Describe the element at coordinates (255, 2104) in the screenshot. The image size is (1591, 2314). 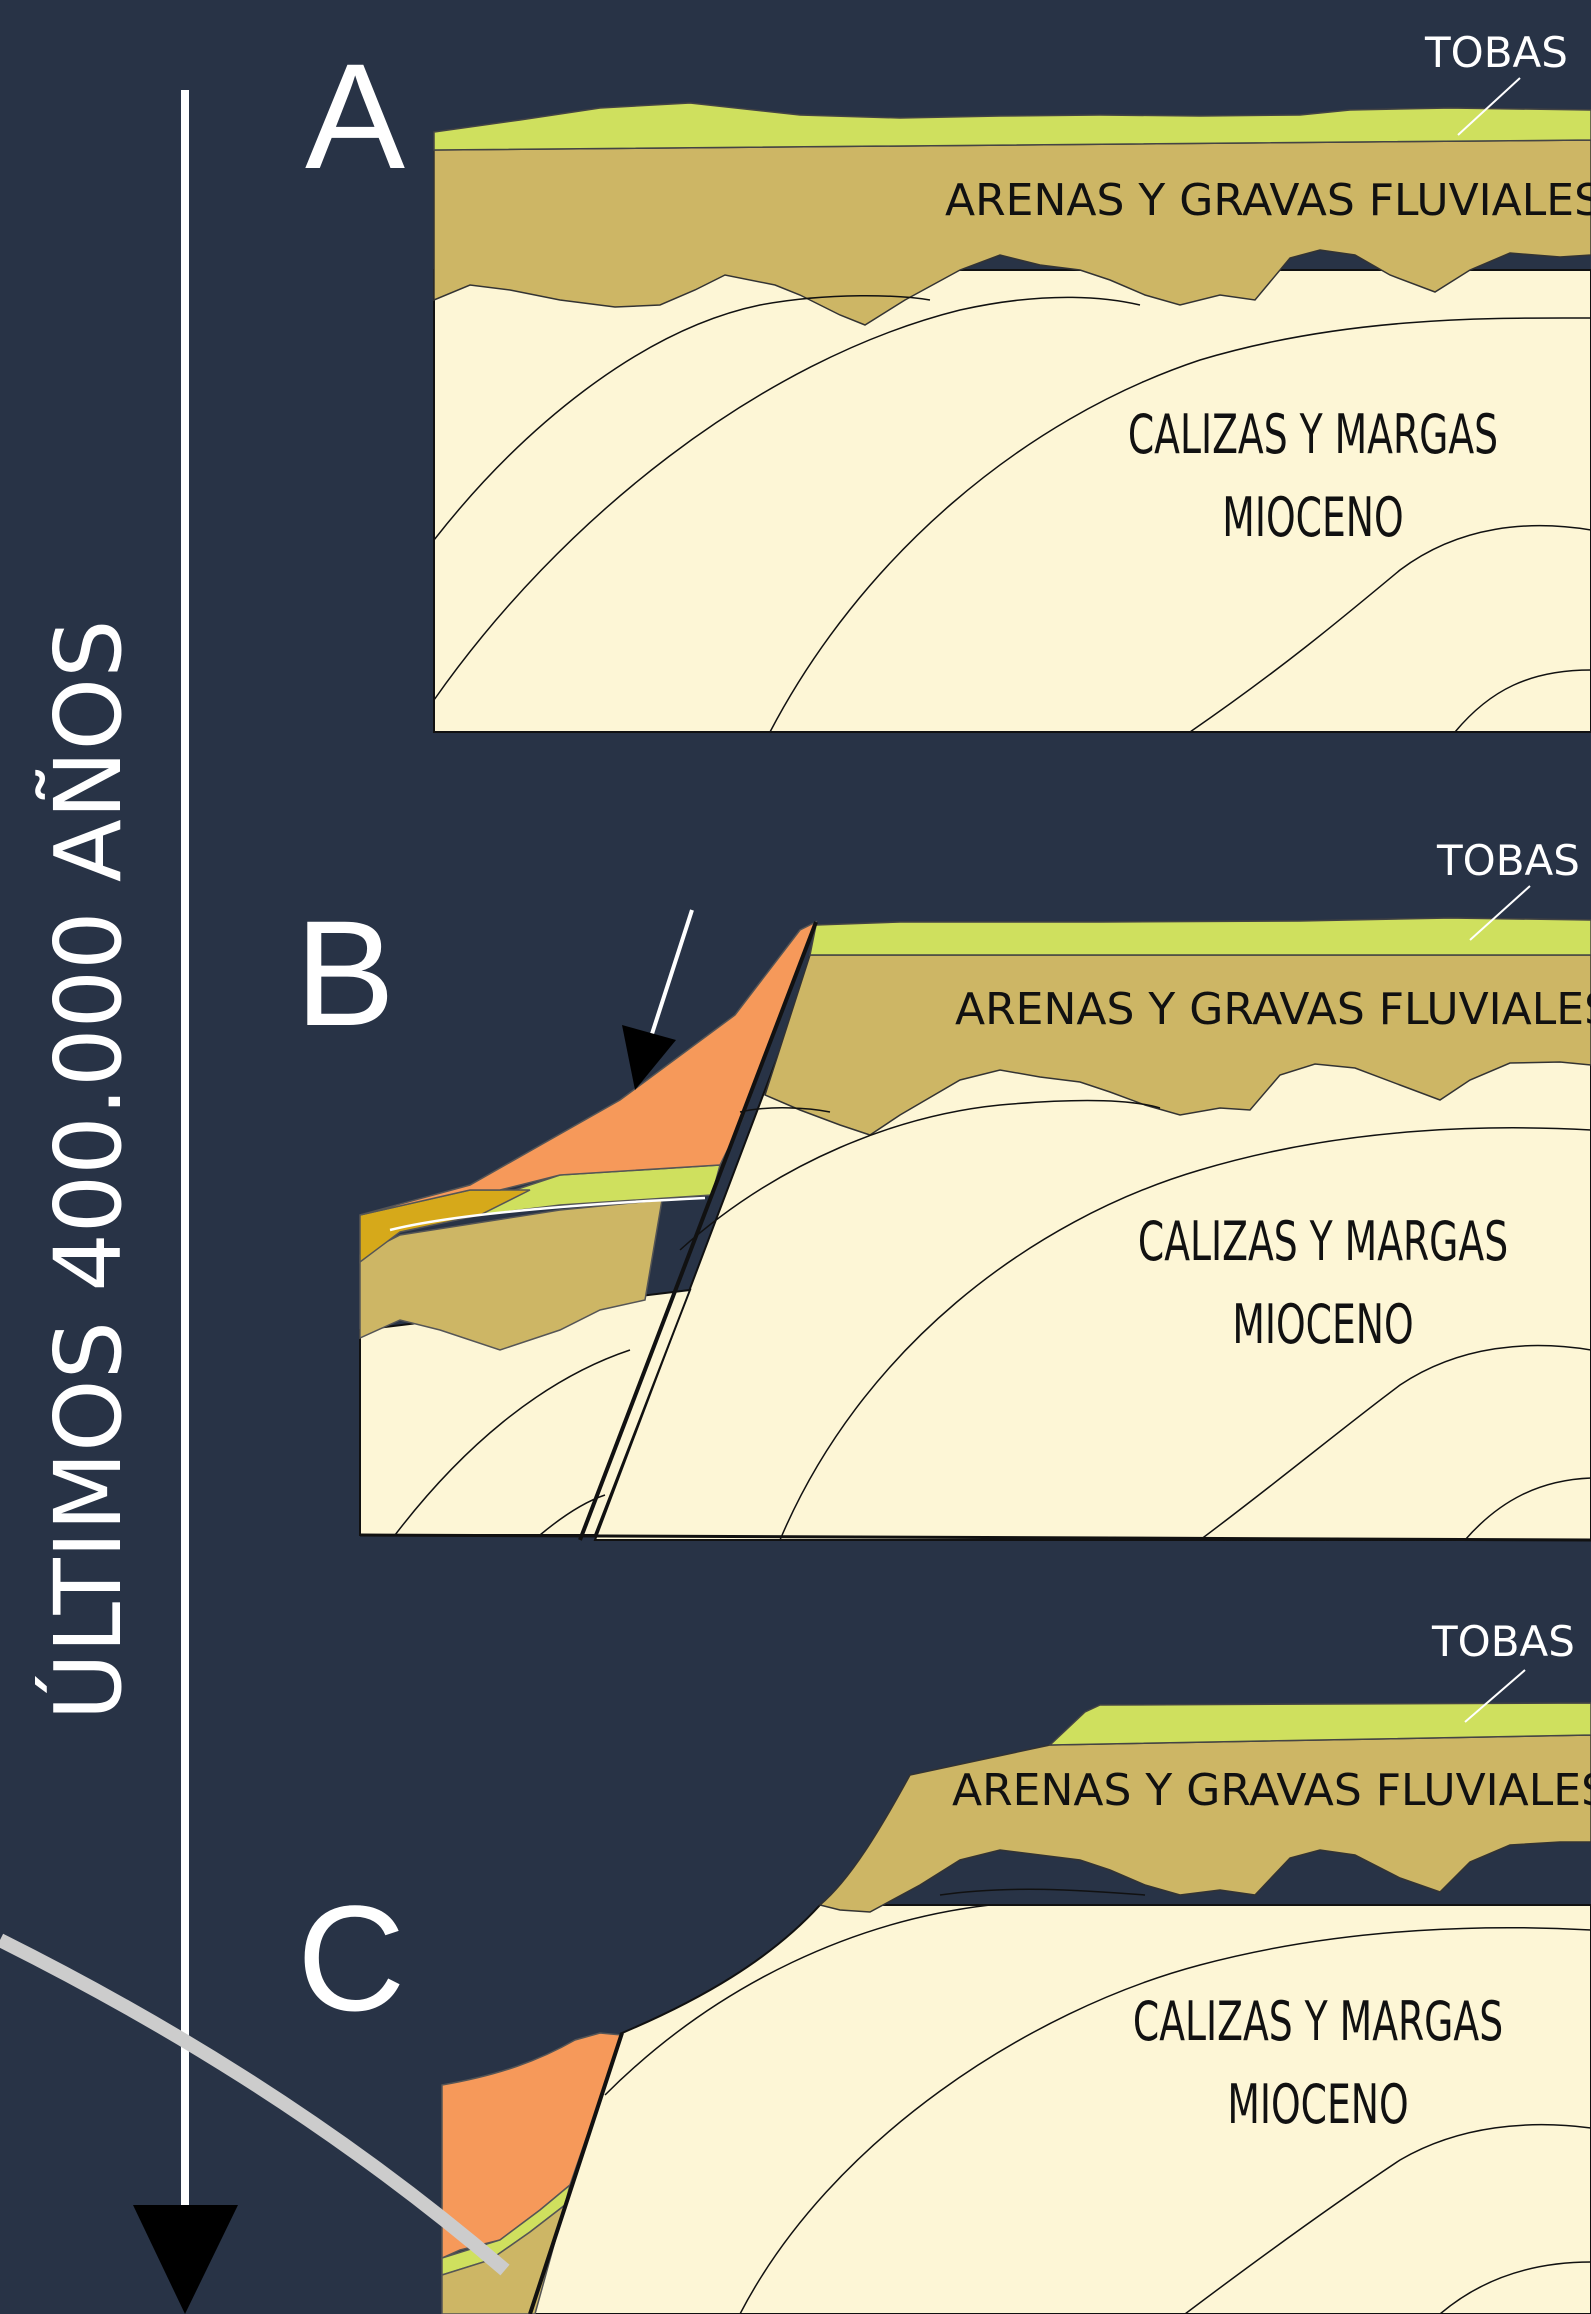
I see `gray-curve` at that location.